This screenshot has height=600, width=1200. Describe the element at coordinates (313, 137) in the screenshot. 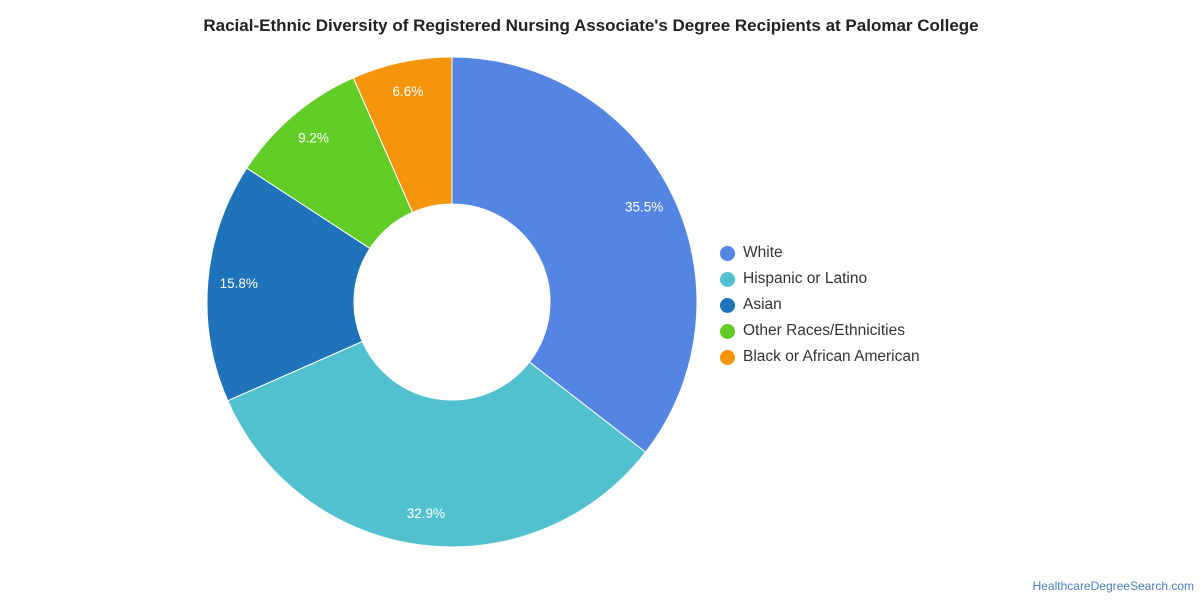

I see `slice-label-other-races-ethnicities: 9.2%` at that location.